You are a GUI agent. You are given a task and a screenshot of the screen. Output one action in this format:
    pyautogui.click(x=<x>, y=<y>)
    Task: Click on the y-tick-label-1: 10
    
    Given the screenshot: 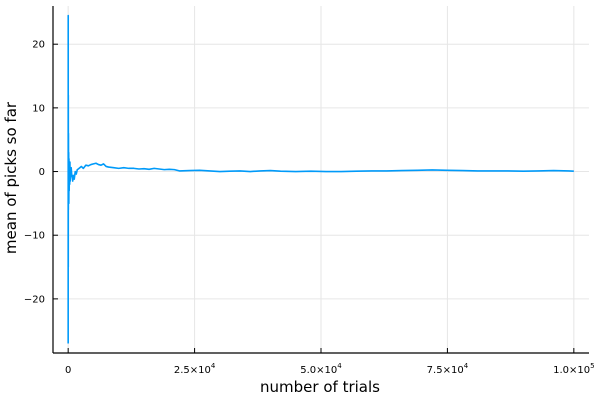 What is the action you would take?
    pyautogui.click(x=38, y=108)
    